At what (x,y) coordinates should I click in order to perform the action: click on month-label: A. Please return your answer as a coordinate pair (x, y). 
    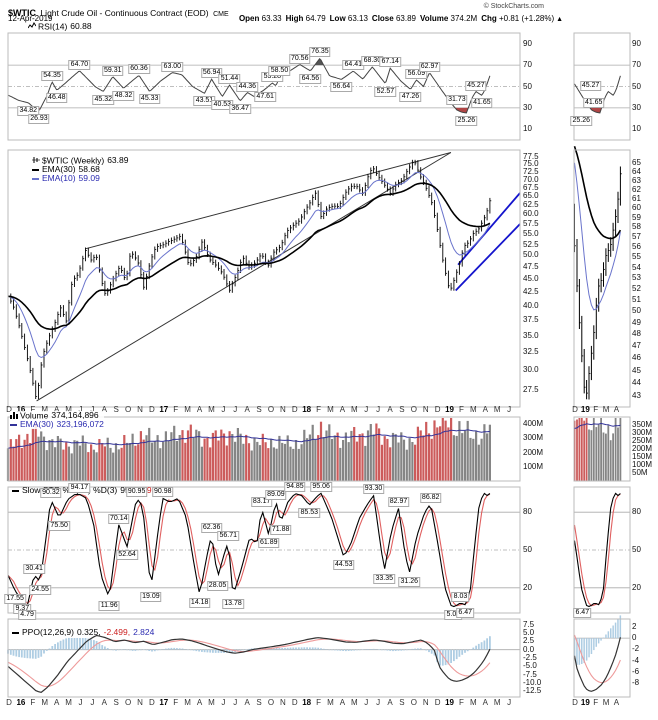
    Looking at the image, I should click on (56, 702).